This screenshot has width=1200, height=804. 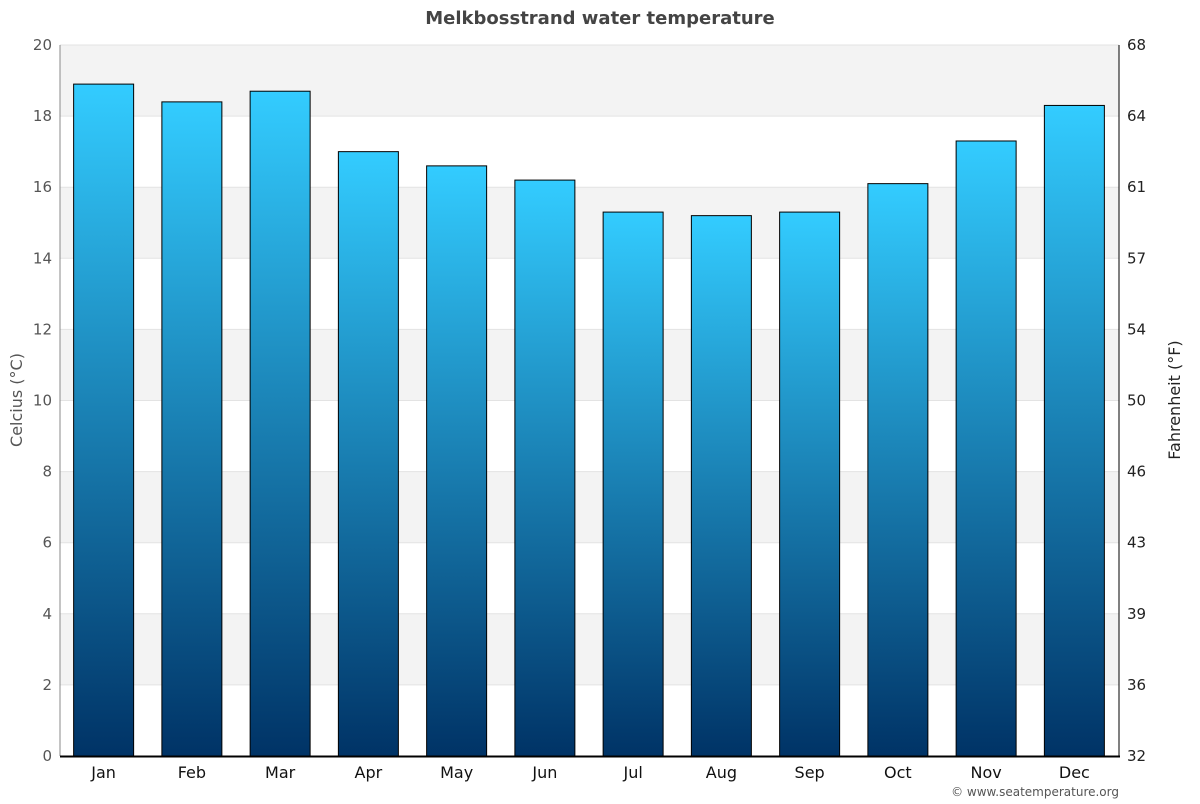 What do you see at coordinates (898, 470) in the screenshot?
I see `bar-oct` at bounding box center [898, 470].